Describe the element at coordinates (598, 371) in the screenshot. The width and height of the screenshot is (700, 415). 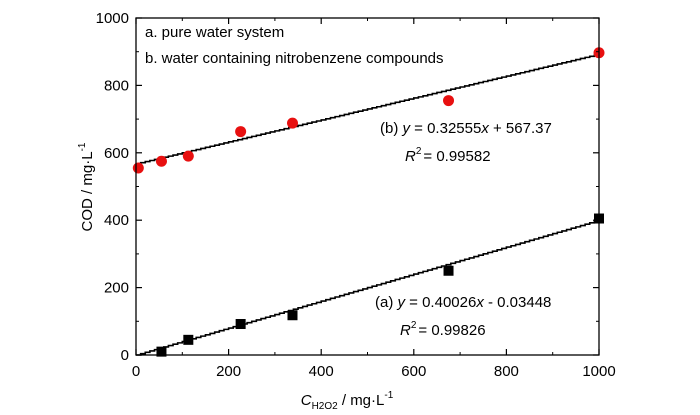
I see `x-tick-label: 1000` at that location.